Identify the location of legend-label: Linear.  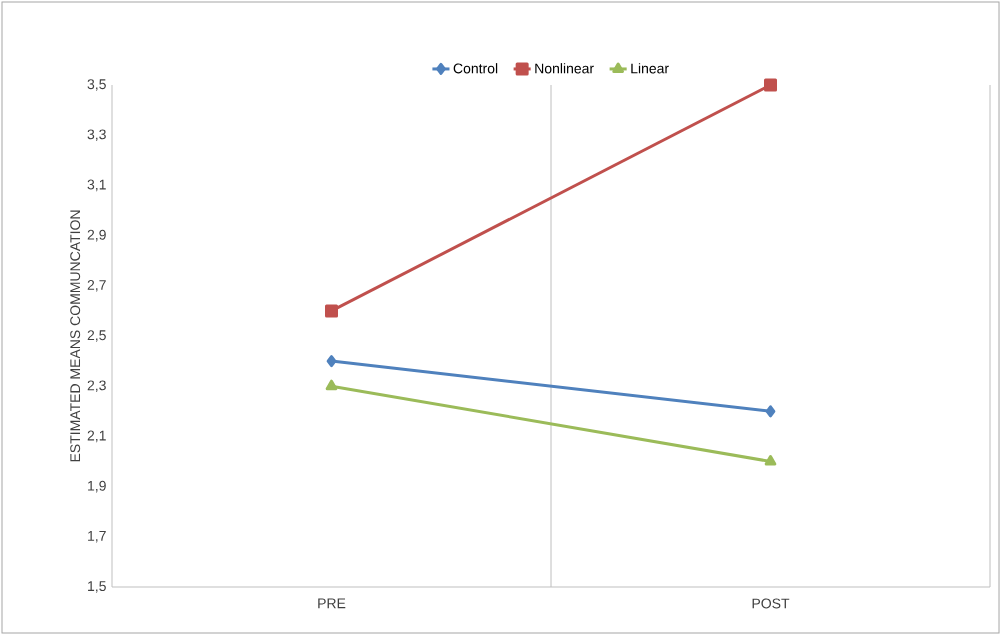
(650, 68).